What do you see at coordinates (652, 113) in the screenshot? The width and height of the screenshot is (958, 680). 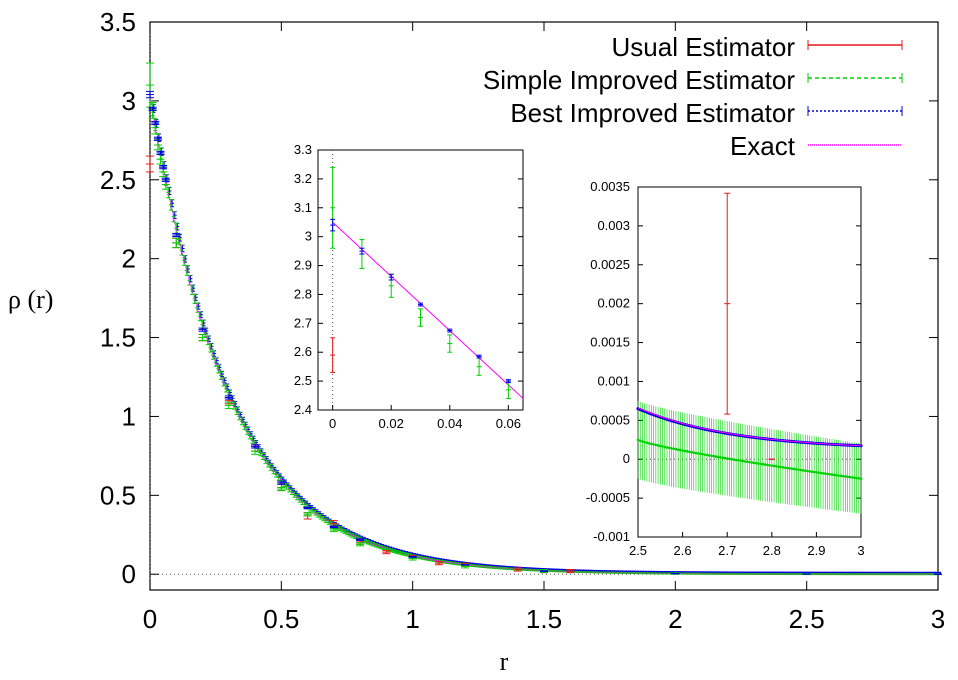 I see `legend-label-best: Best Improved Estimator` at bounding box center [652, 113].